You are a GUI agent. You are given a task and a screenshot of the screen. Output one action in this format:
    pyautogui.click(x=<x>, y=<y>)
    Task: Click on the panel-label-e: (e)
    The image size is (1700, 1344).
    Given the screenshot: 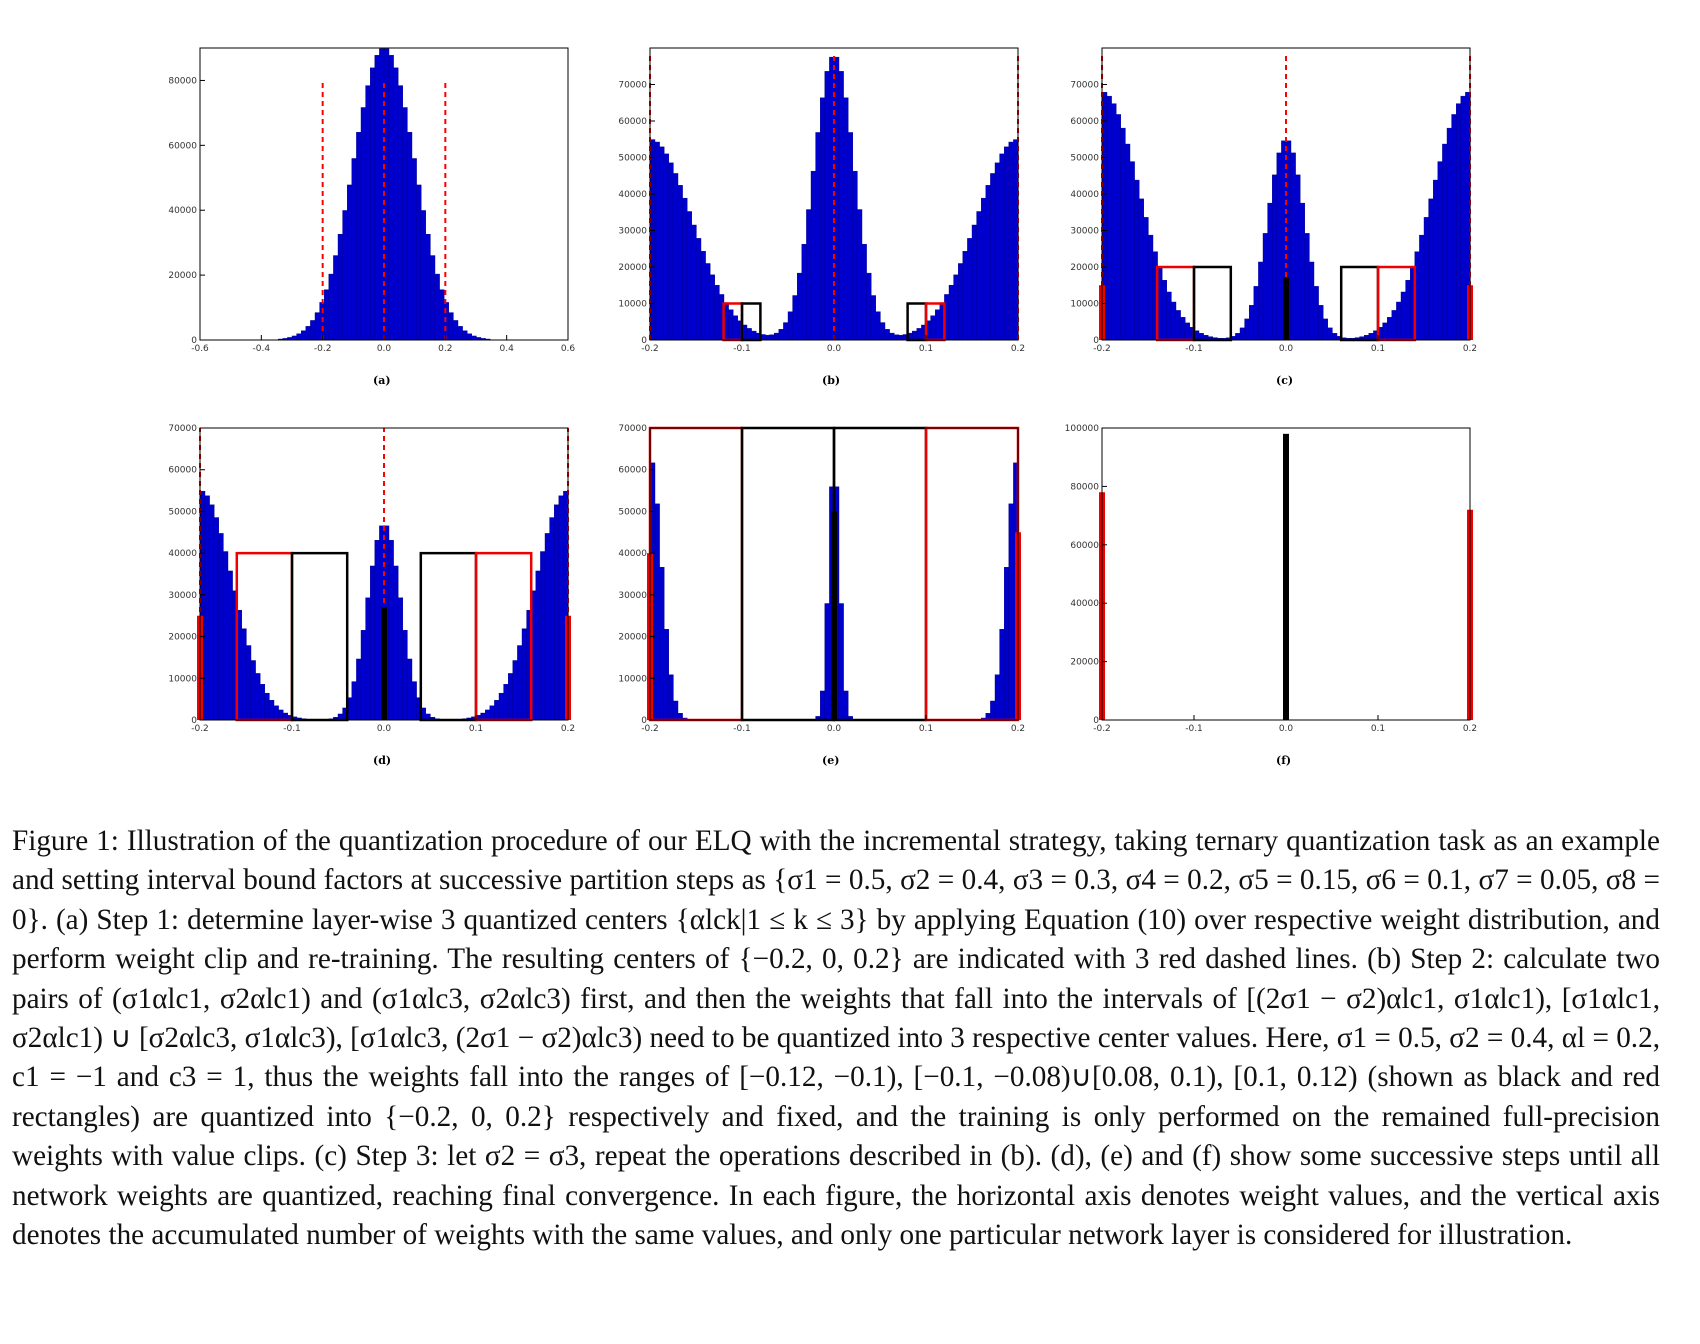 What is the action you would take?
    pyautogui.click(x=831, y=760)
    